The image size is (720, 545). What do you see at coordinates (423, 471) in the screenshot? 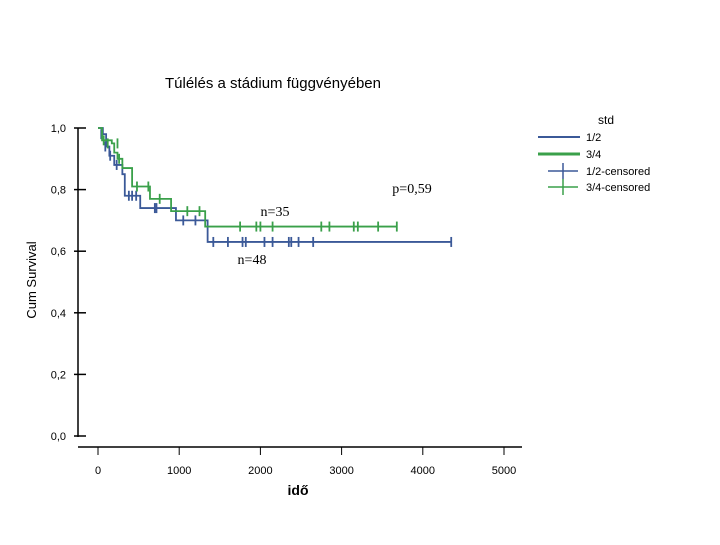
I see `x-tick-label: 4000` at bounding box center [423, 471].